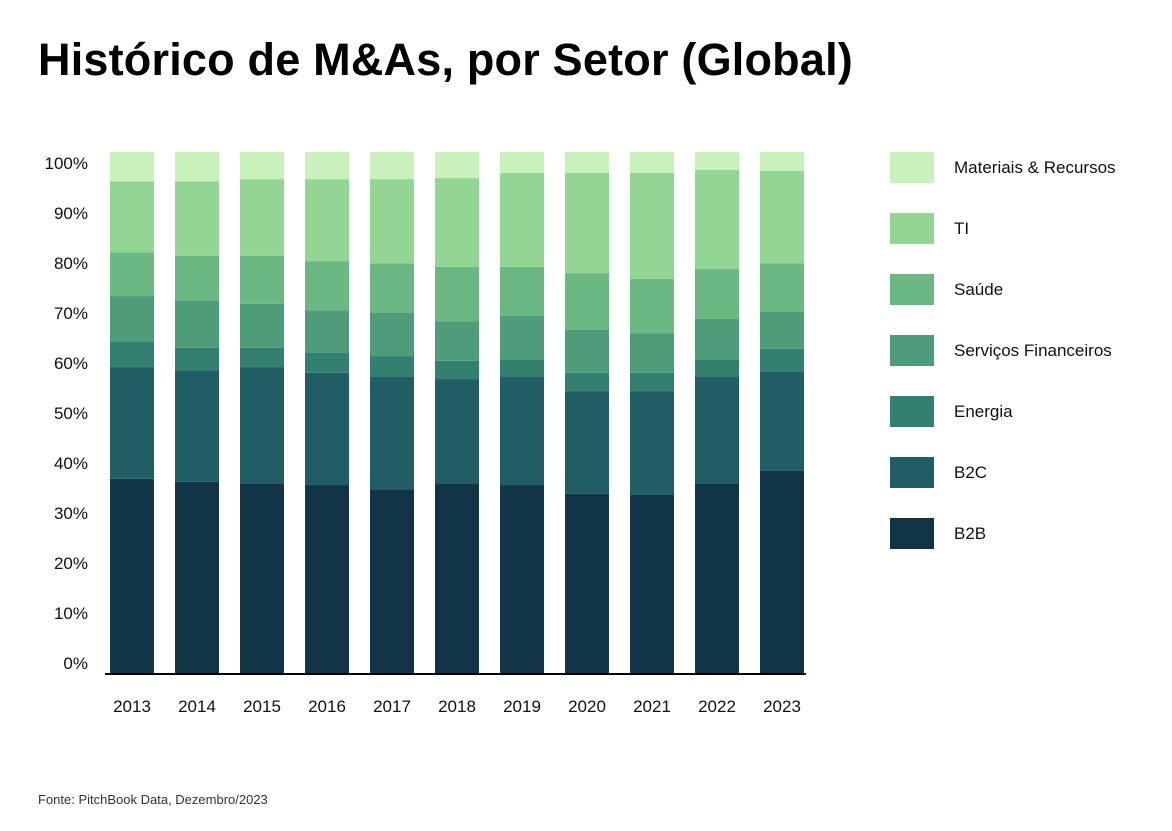  I want to click on x-tick-label: 2013, so click(132, 706).